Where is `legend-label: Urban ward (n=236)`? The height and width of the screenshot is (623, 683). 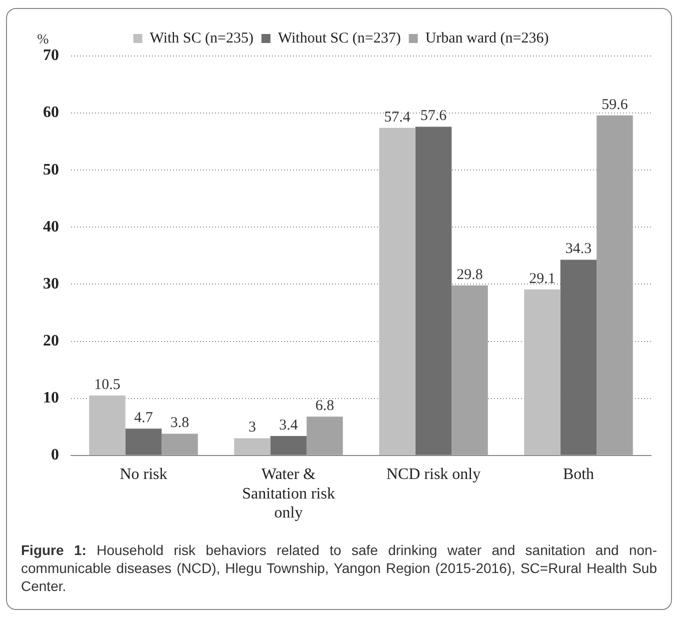
legend-label: Urban ward (n=236) is located at coordinates (487, 38).